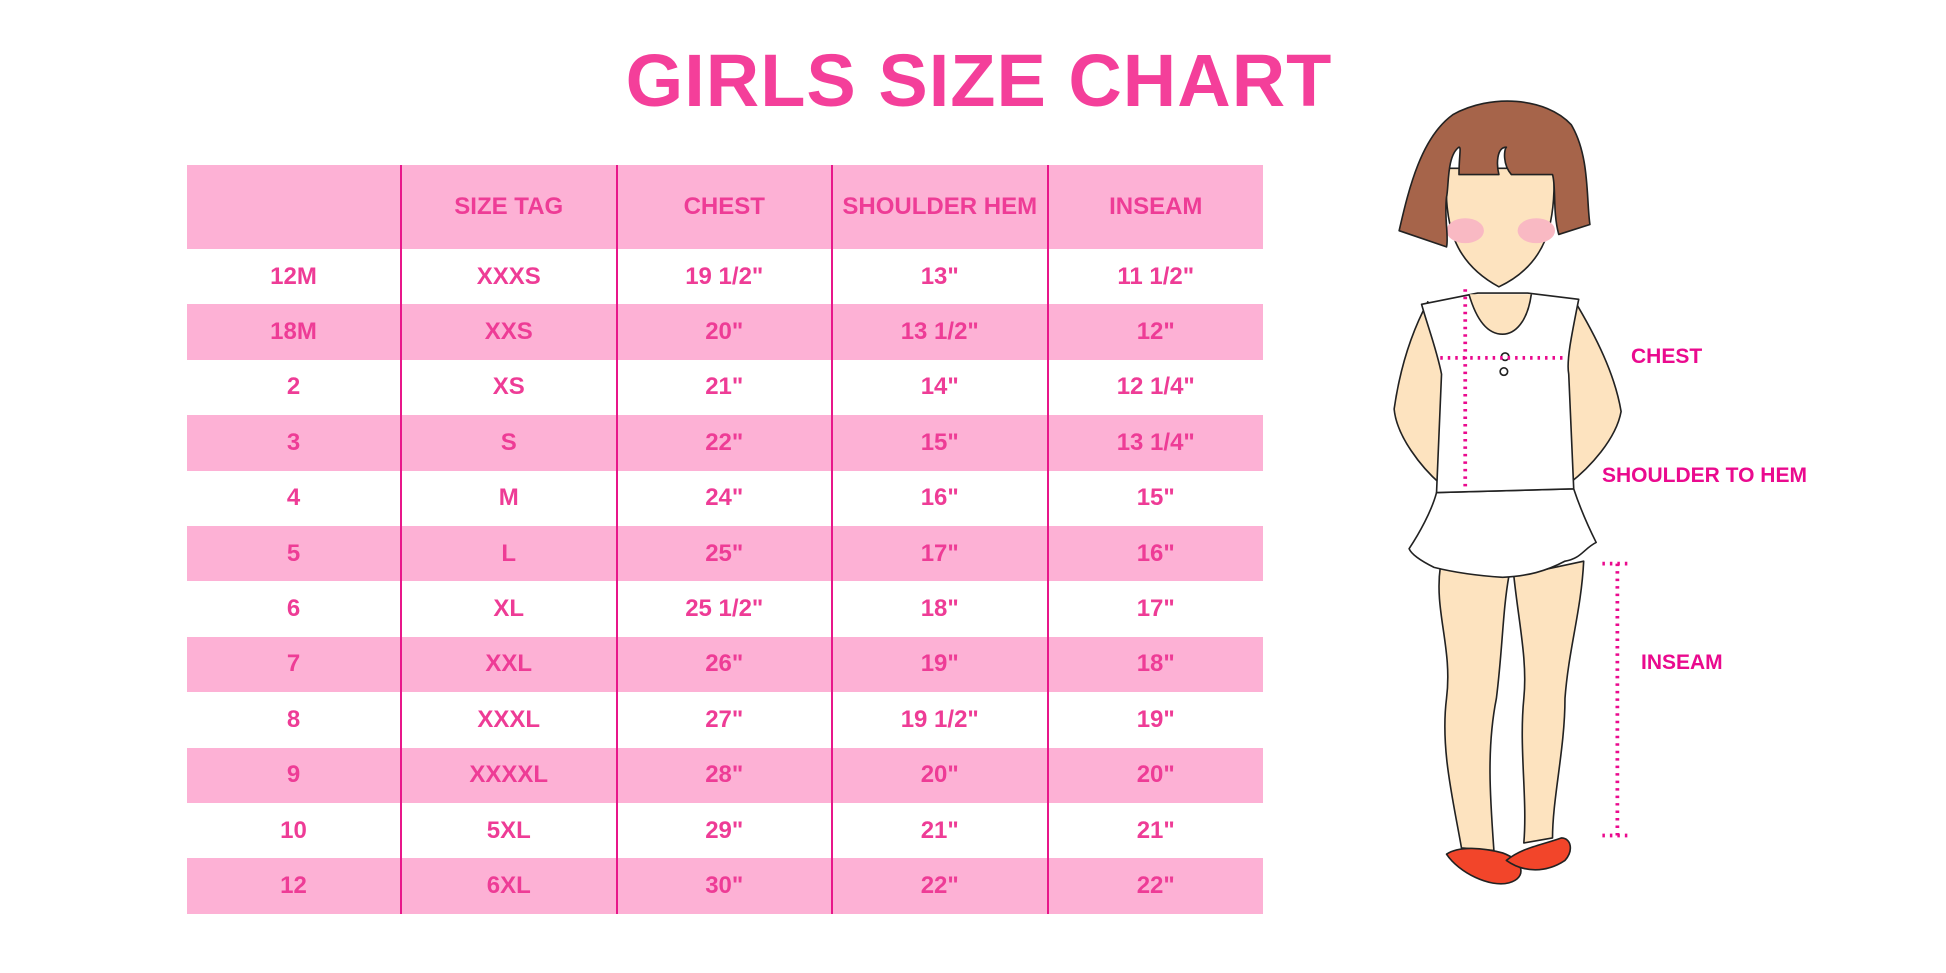 The width and height of the screenshot is (1946, 973). Describe the element at coordinates (293, 498) in the screenshot. I see `table-cell: 4` at that location.